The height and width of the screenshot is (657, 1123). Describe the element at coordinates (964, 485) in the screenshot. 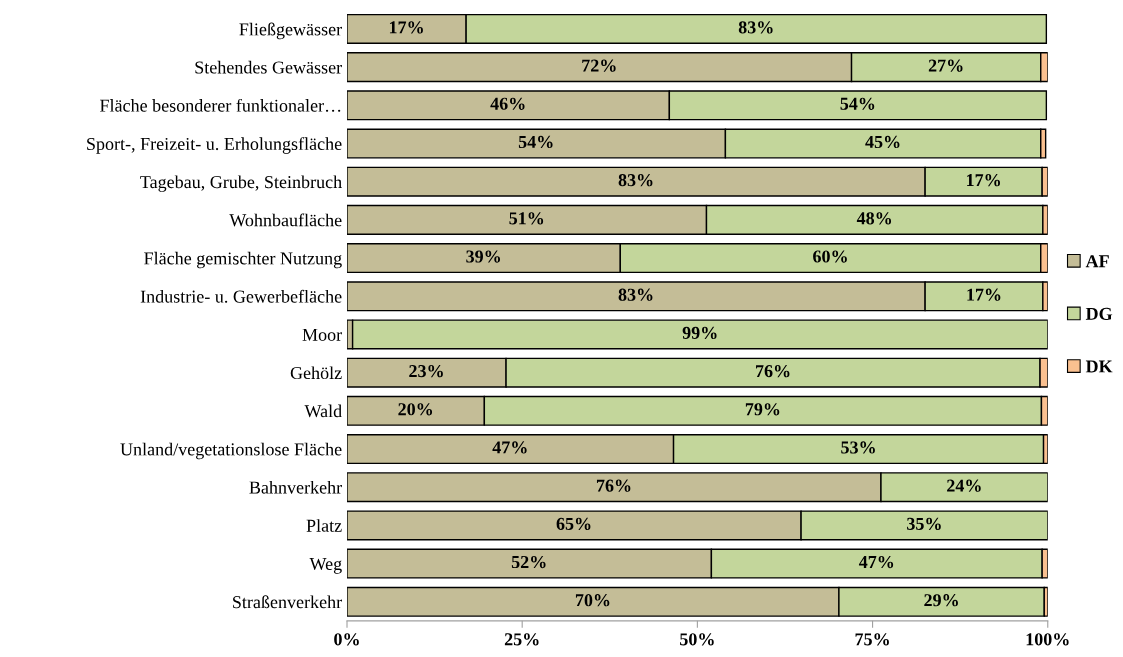

I see `data-label: 24%` at that location.